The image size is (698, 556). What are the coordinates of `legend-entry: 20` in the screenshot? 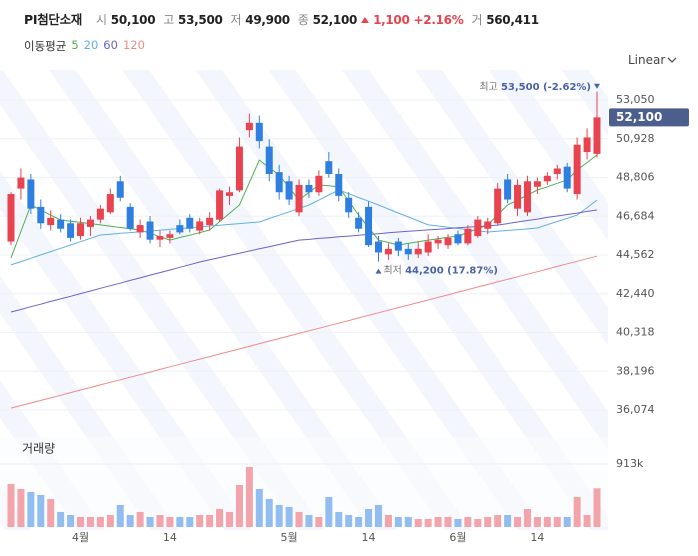 It's located at (91, 45).